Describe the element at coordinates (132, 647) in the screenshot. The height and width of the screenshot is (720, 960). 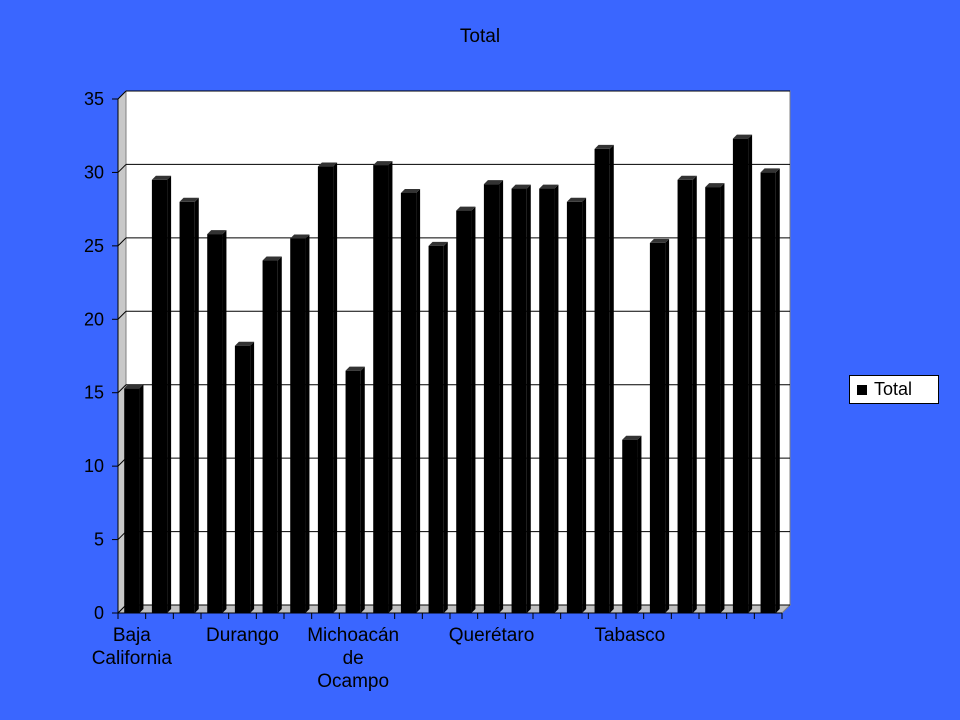
I see `x-tick-label: Baja California` at that location.